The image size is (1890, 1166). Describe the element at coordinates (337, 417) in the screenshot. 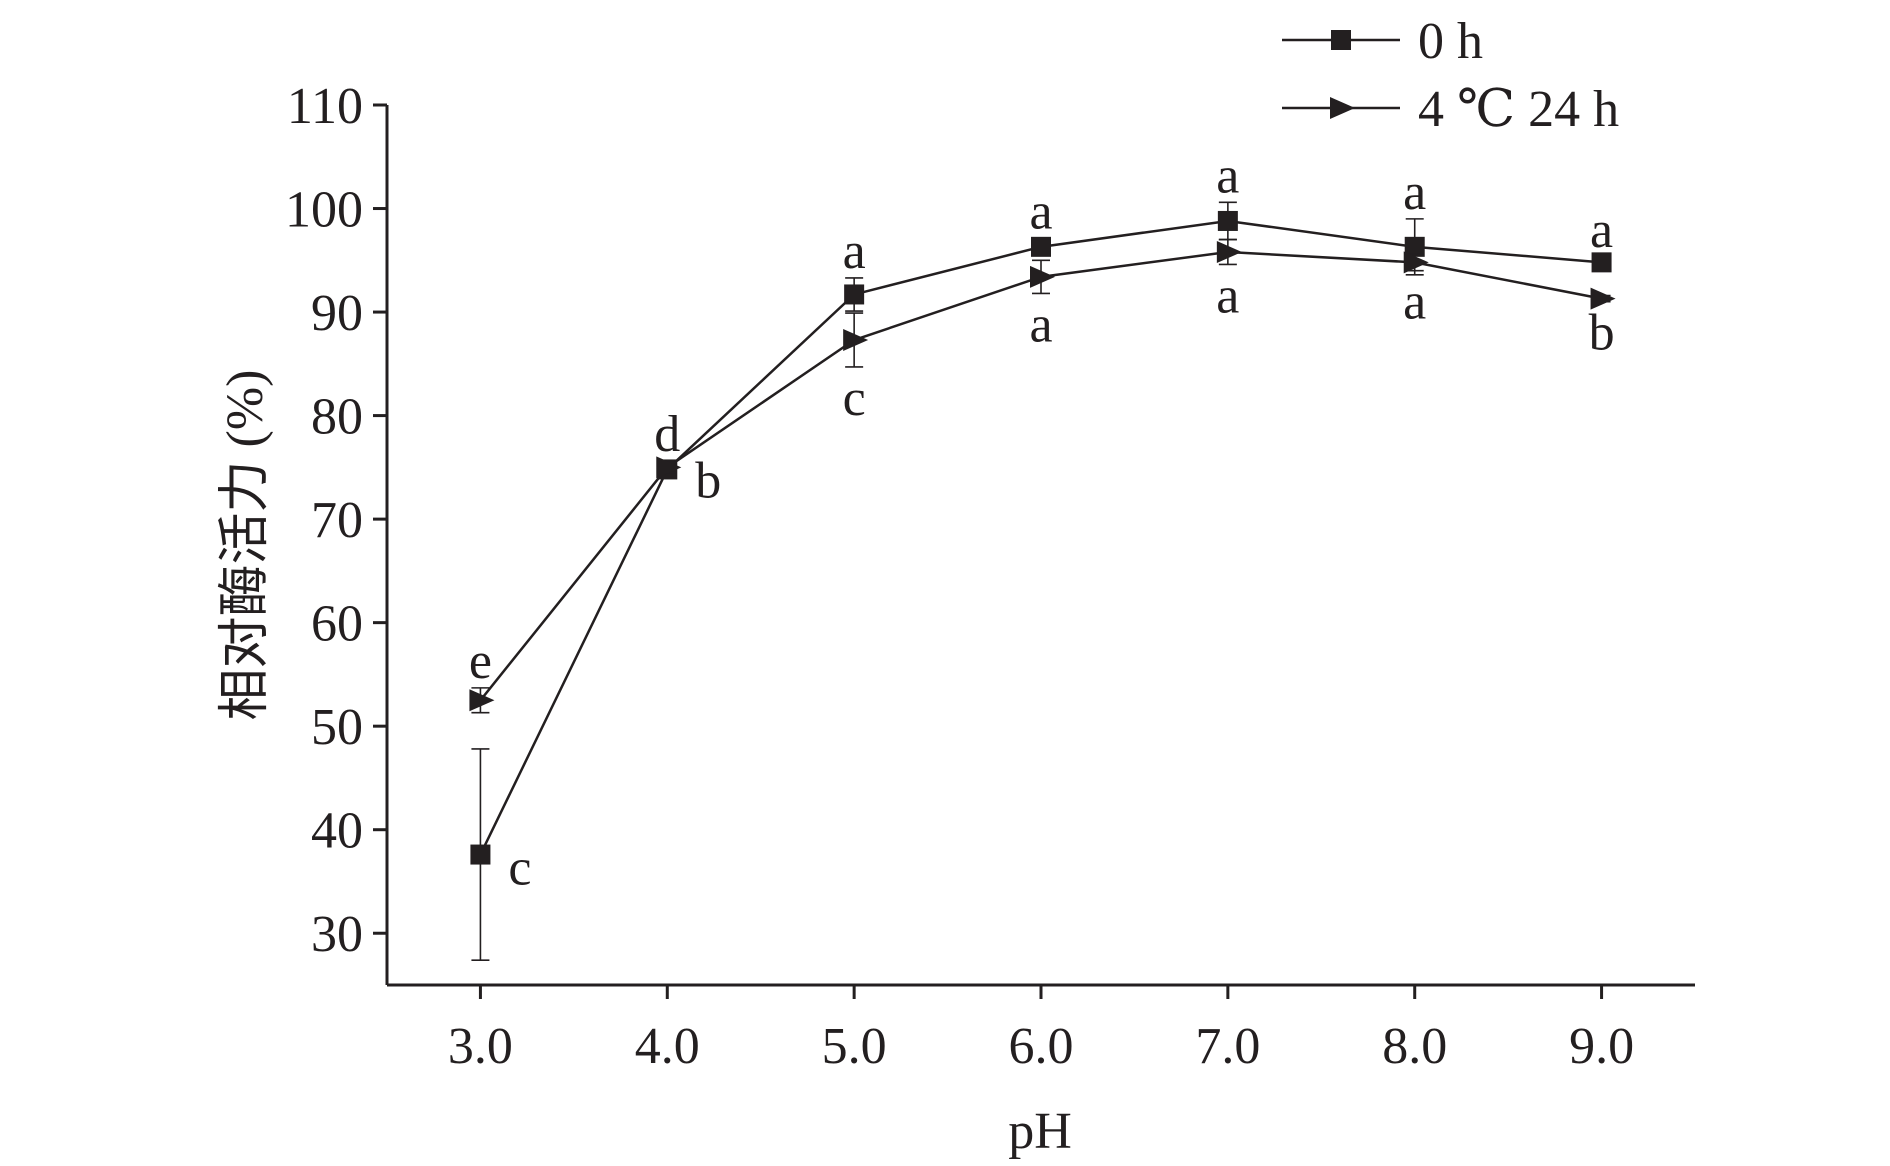

I see `y-tick-label: 80` at that location.